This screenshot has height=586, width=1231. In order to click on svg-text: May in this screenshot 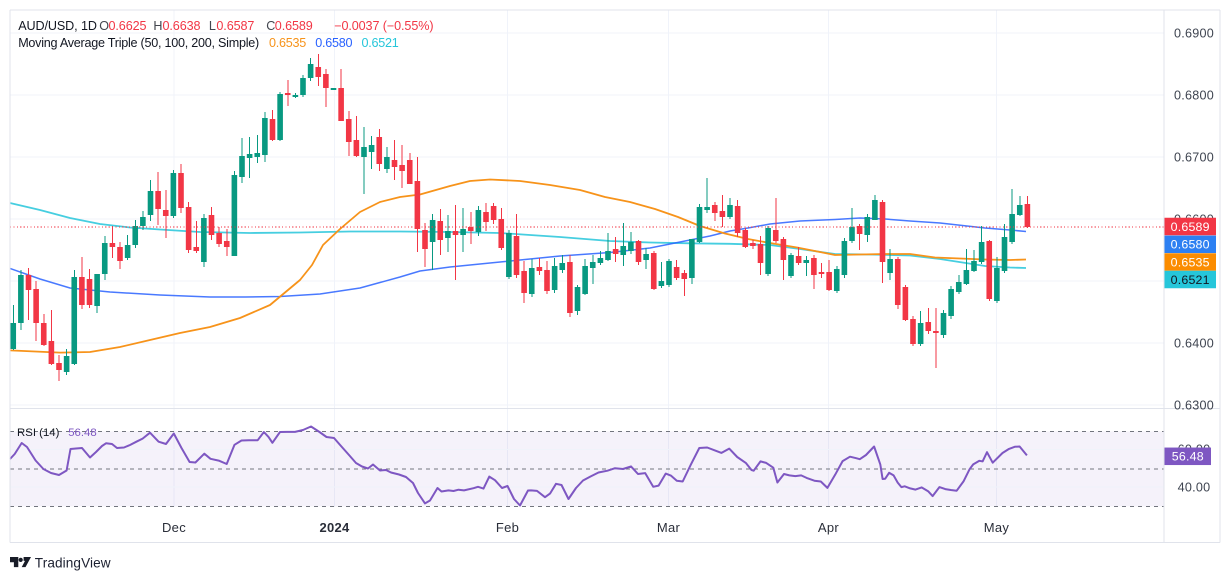, I will do `click(997, 527)`.